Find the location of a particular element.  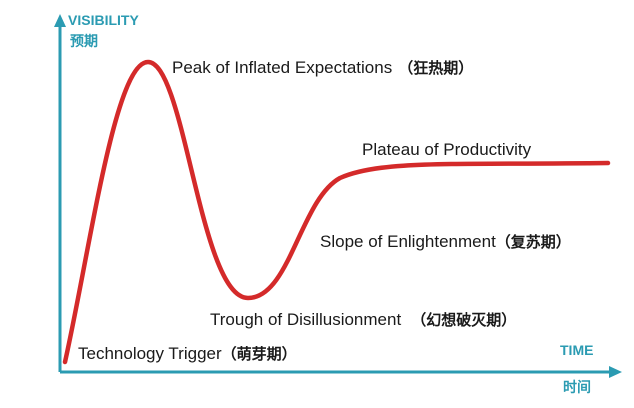

phase-name: Plateau of Productivity is located at coordinates (447, 149).